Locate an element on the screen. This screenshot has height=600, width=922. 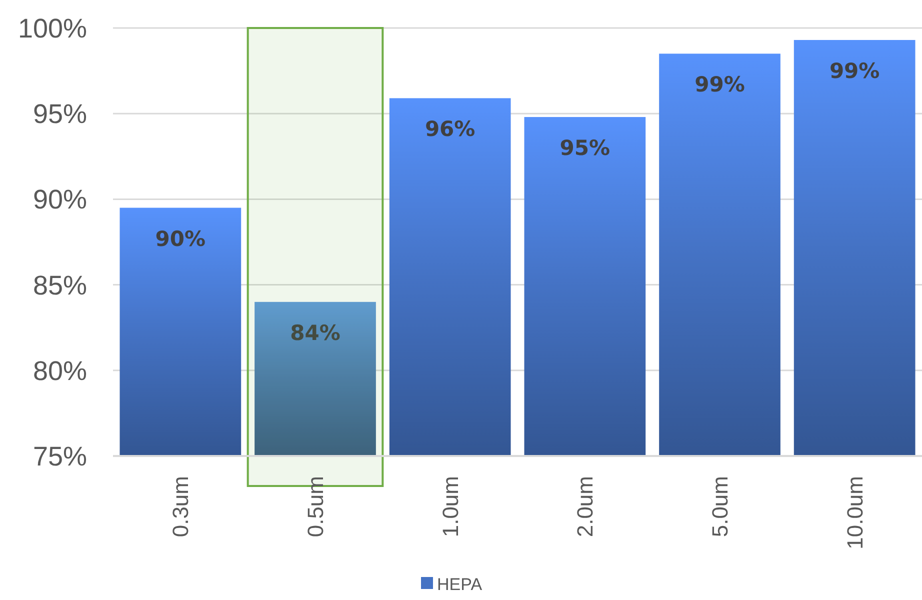
x-tick-label: 0.3um is located at coordinates (181, 507).